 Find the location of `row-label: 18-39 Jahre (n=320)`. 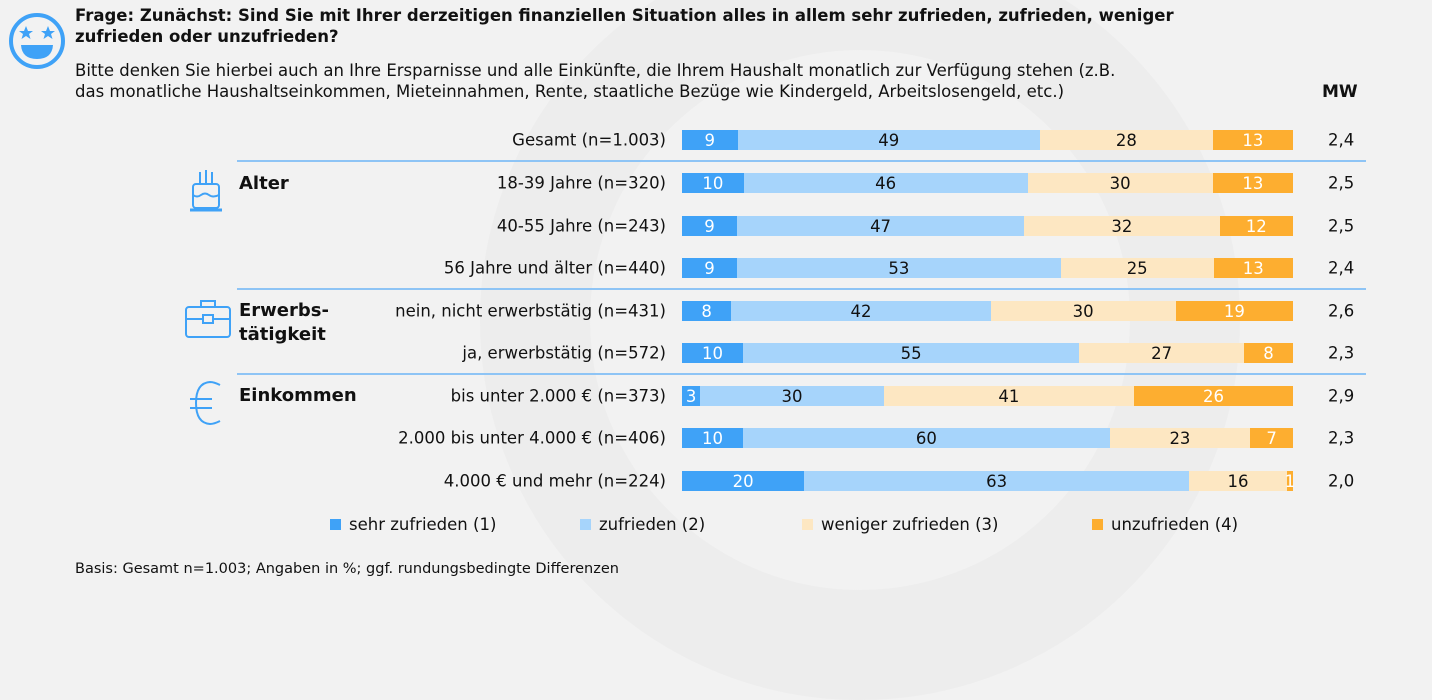

row-label: 18-39 Jahre (n=320) is located at coordinates (581, 183).